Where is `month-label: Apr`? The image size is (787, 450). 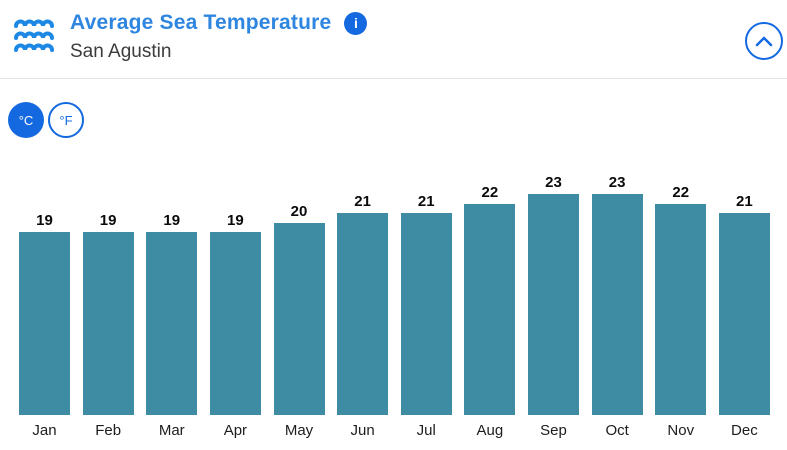 month-label: Apr is located at coordinates (235, 430).